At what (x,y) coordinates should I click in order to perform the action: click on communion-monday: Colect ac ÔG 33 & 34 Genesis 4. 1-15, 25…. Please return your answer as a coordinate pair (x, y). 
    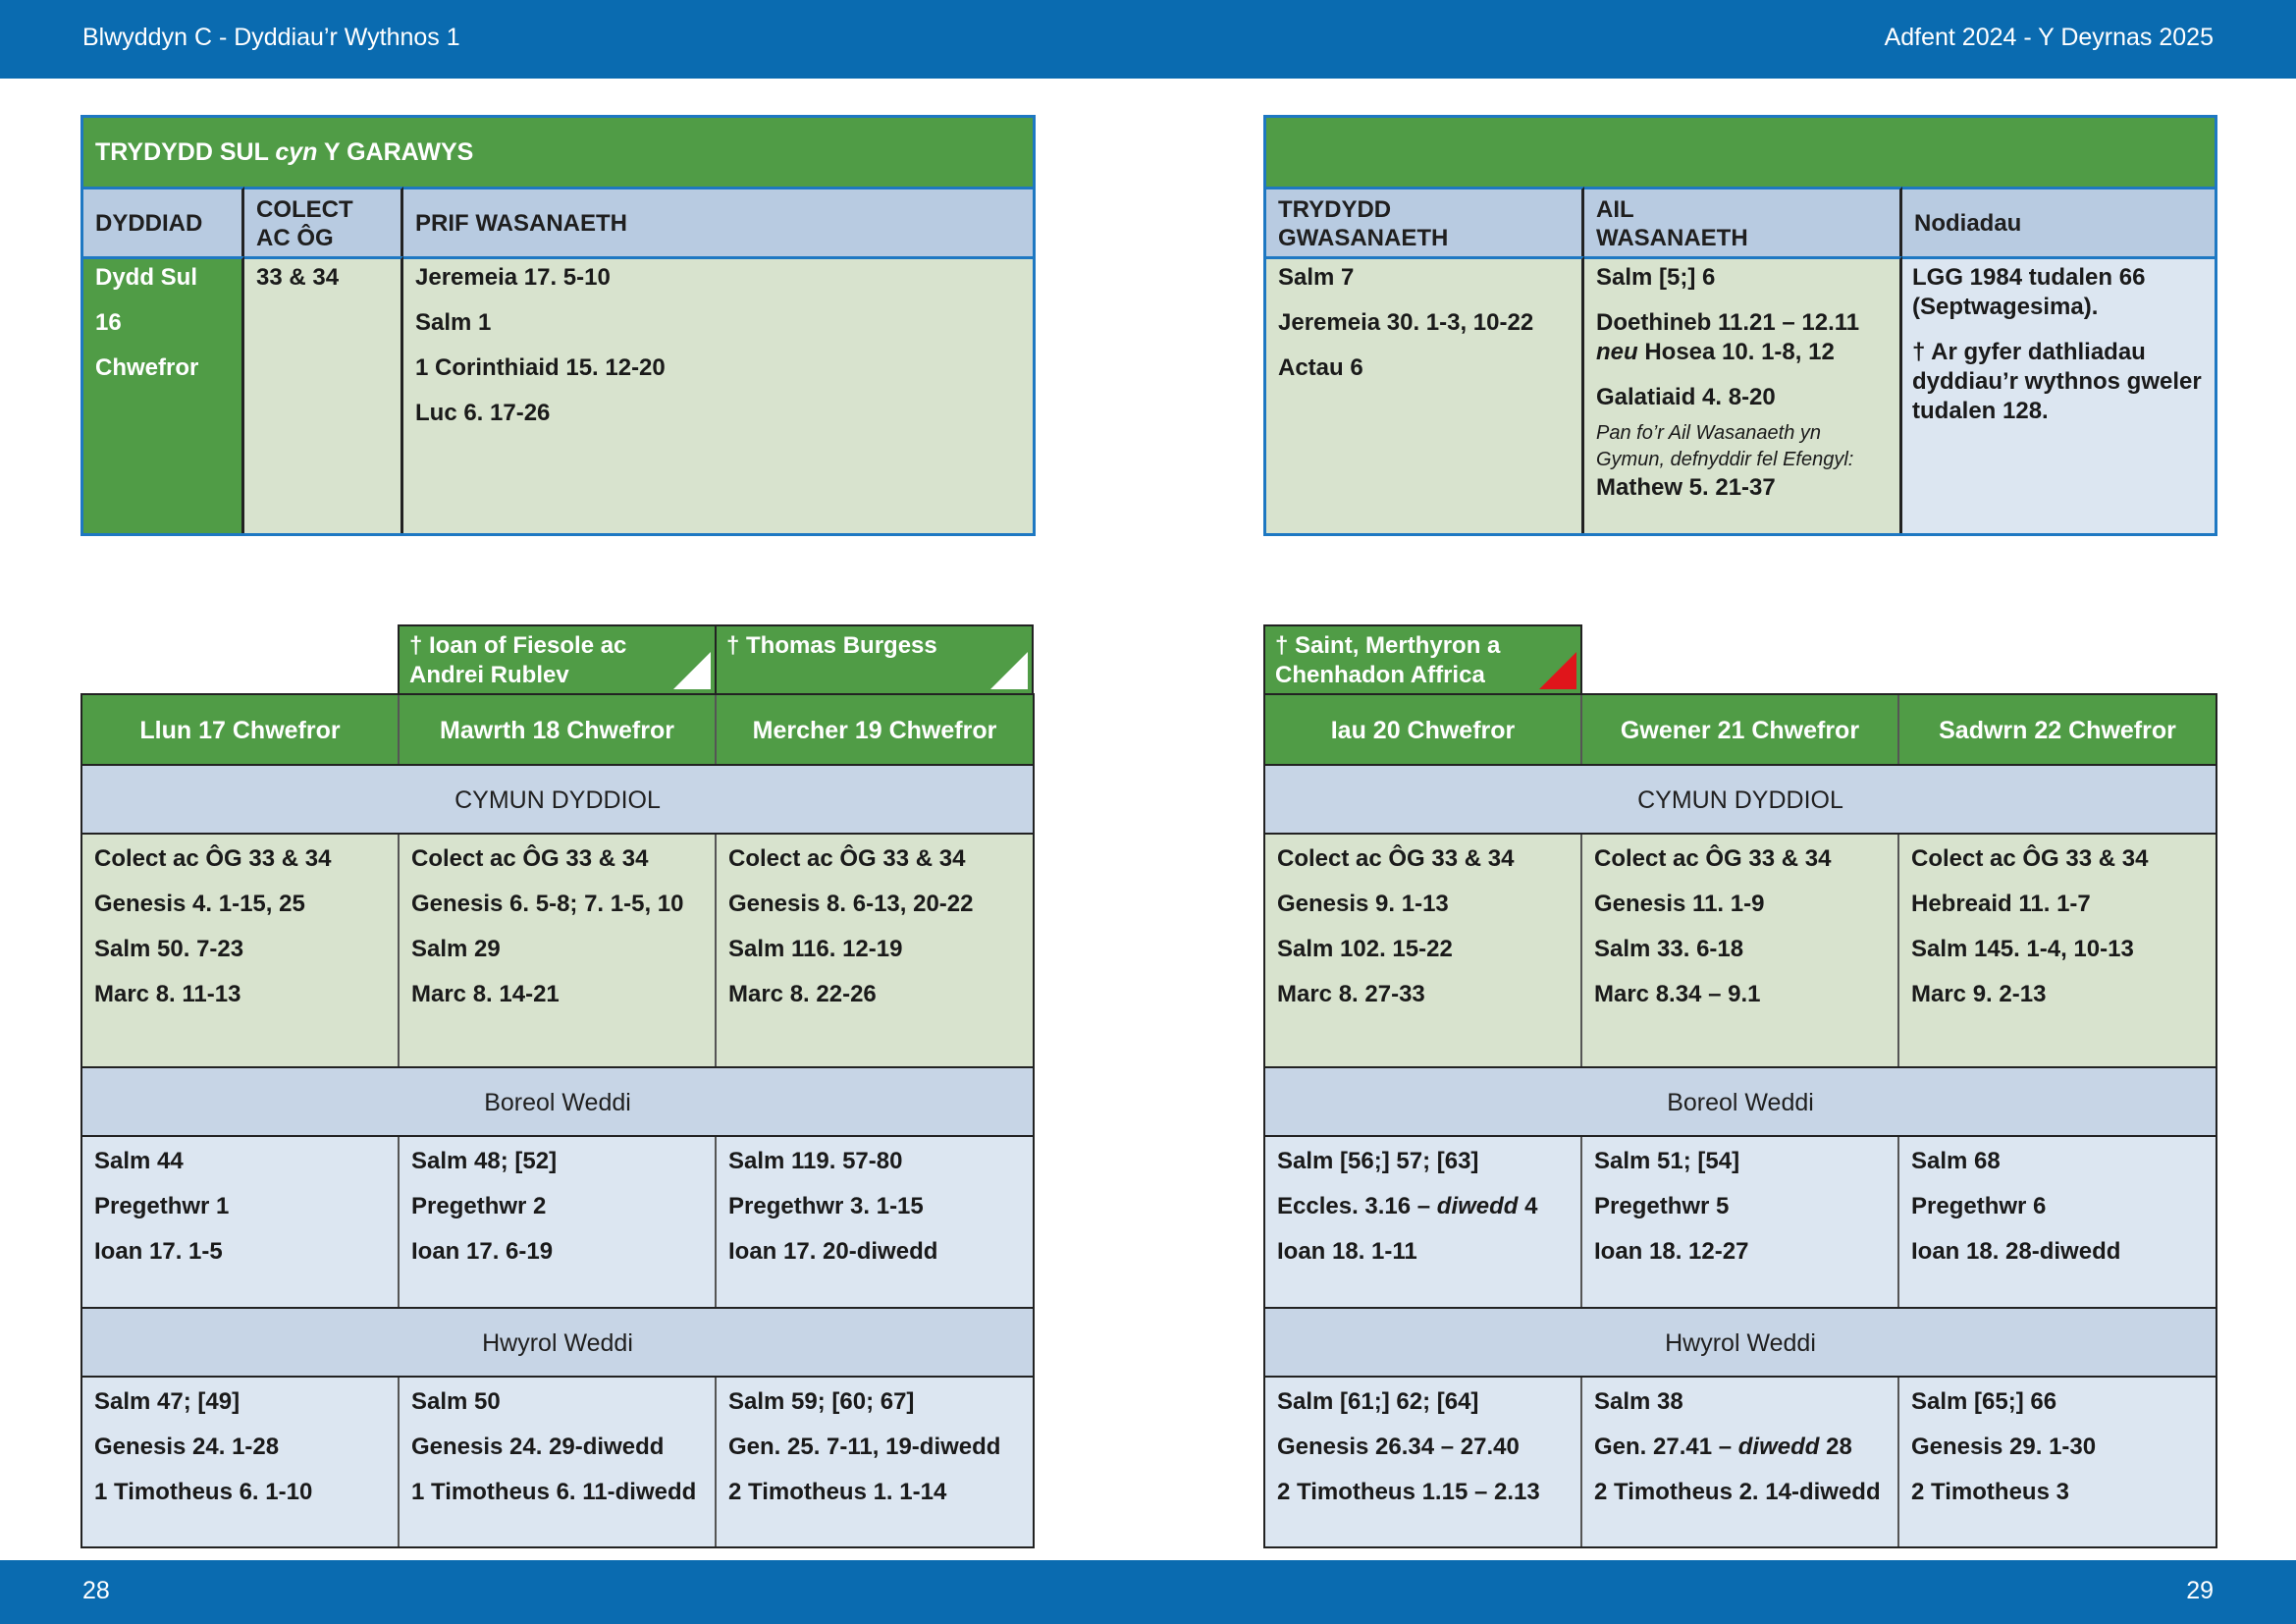
    Looking at the image, I should click on (241, 950).